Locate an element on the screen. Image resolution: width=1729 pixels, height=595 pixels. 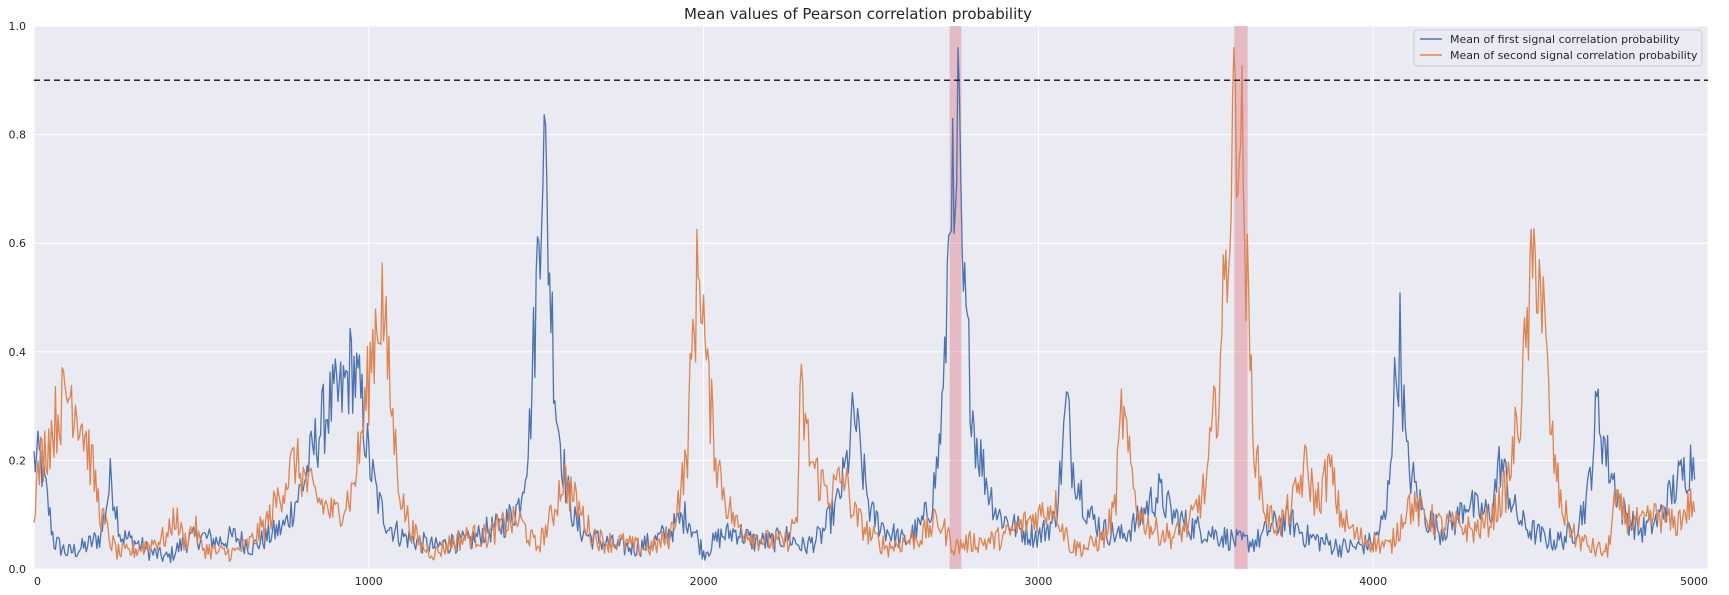
x-tick-label-5: 5000 is located at coordinates (1694, 581).